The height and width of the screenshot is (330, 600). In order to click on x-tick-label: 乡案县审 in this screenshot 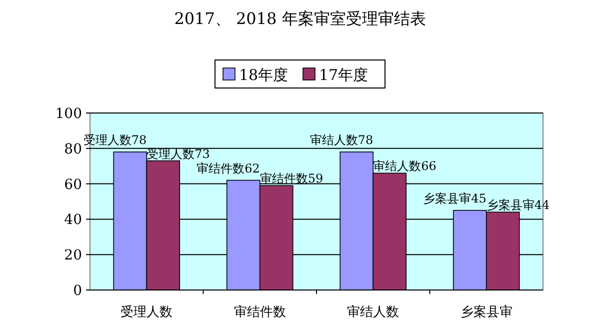, I will do `click(486, 312)`.